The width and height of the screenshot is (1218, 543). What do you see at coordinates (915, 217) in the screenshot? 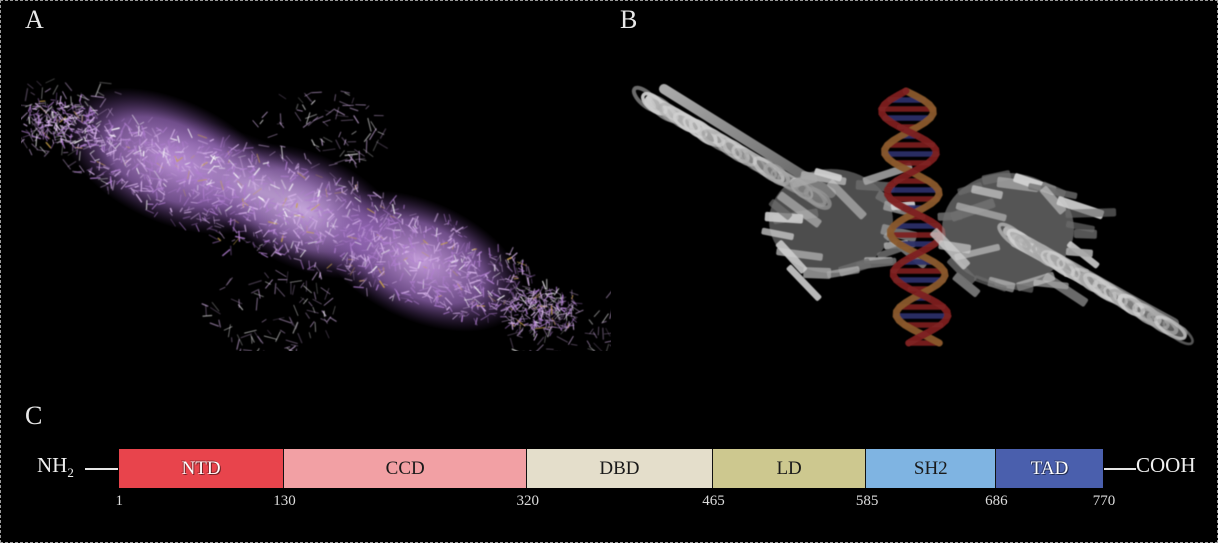
I see `dna-helix` at bounding box center [915, 217].